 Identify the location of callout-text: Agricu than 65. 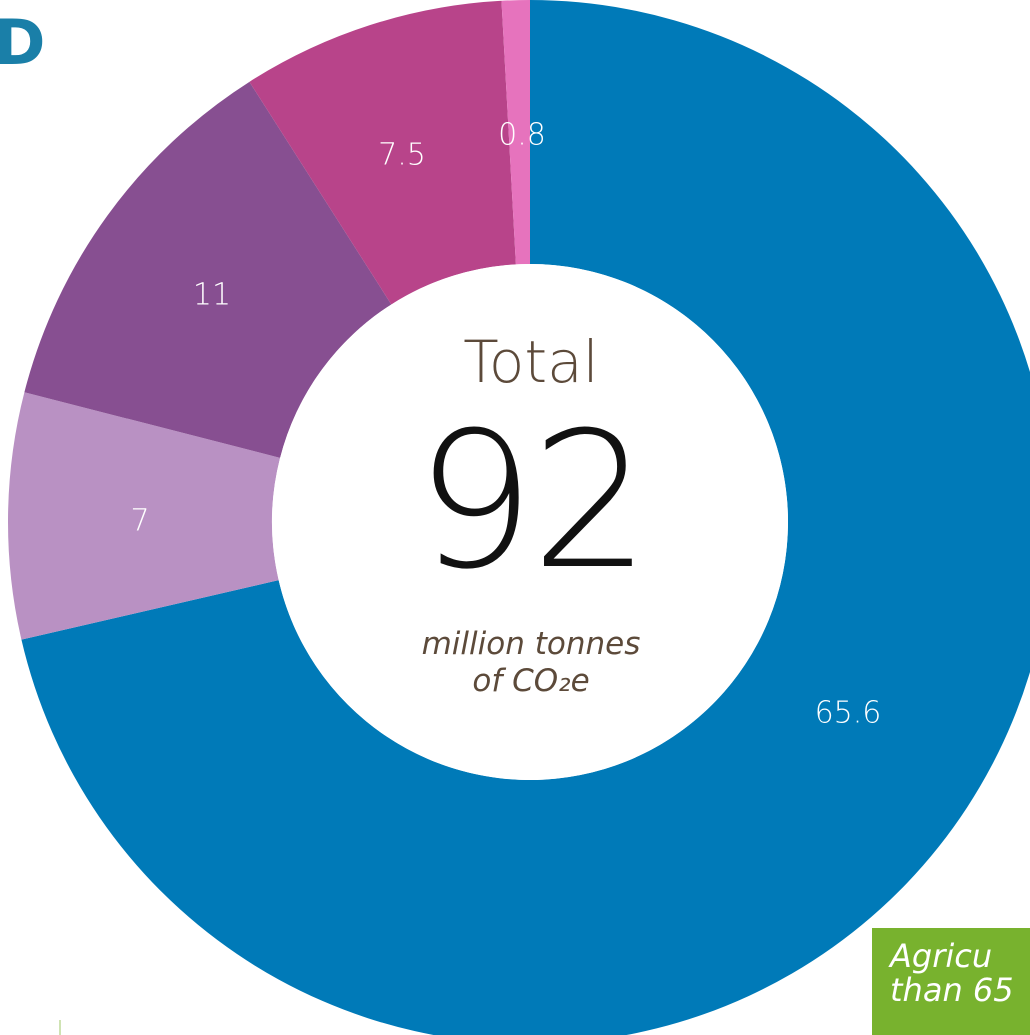
(960, 973).